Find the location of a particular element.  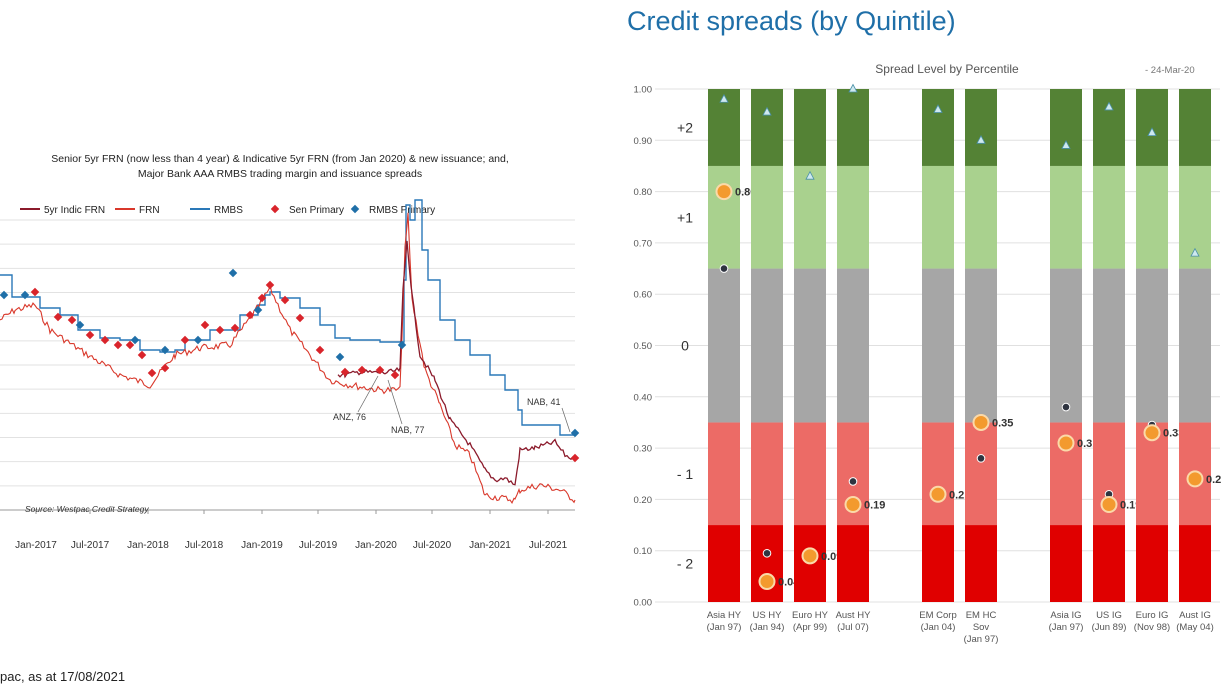

annotation-label: NAB, 77 is located at coordinates (408, 430).